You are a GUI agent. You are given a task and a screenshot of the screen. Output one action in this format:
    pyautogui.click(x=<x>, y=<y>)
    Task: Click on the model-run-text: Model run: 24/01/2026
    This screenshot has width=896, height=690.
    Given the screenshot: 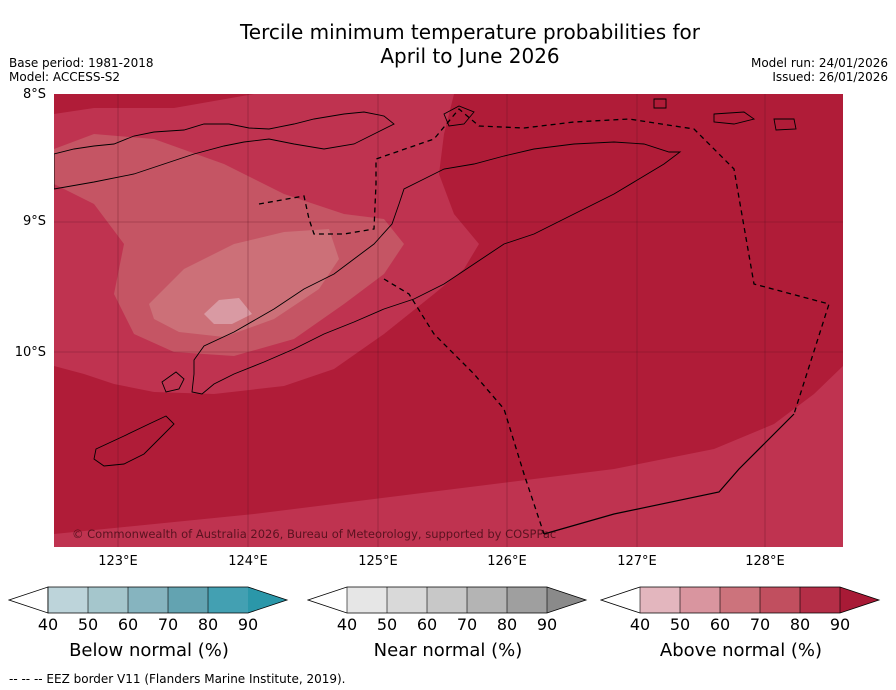 What is the action you would take?
    pyautogui.click(x=819, y=63)
    